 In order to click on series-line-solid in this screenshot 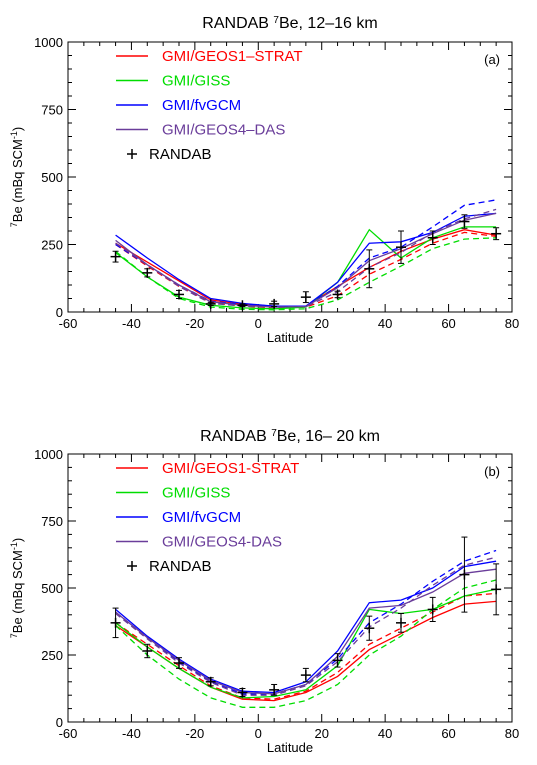, I will do `click(306, 651)`.